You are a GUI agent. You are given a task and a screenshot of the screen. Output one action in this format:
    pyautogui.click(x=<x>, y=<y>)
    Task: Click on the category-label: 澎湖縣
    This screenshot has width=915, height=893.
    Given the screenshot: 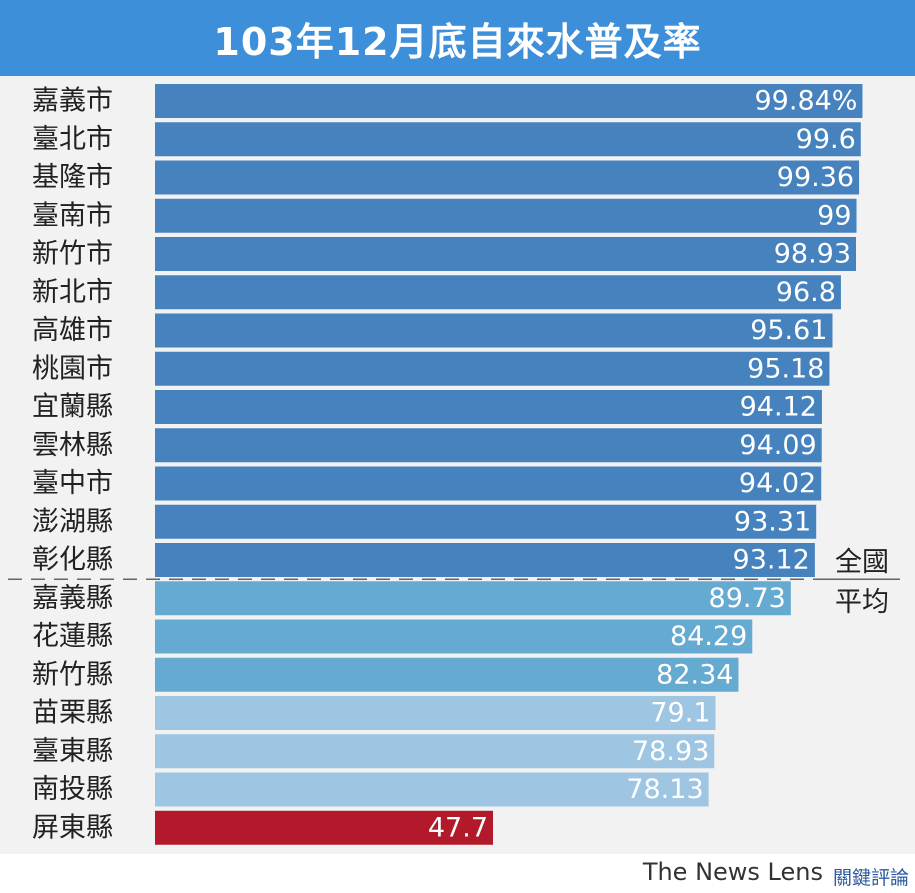 What is the action you would take?
    pyautogui.click(x=72, y=521)
    